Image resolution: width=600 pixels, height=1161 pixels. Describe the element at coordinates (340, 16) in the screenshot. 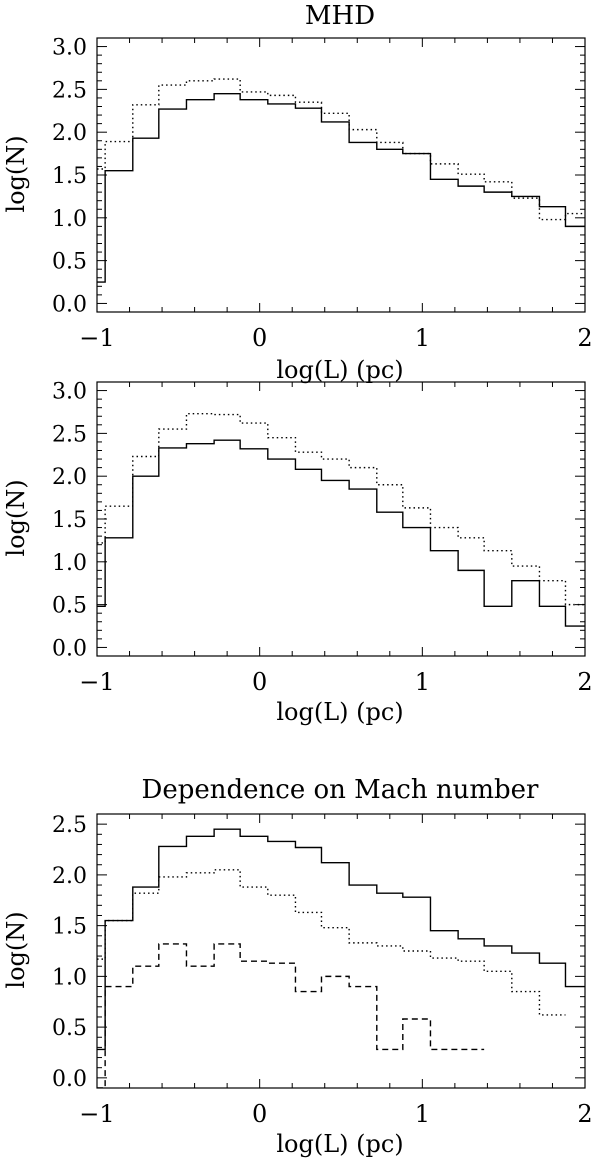

I see `panel-title: MHD` at that location.